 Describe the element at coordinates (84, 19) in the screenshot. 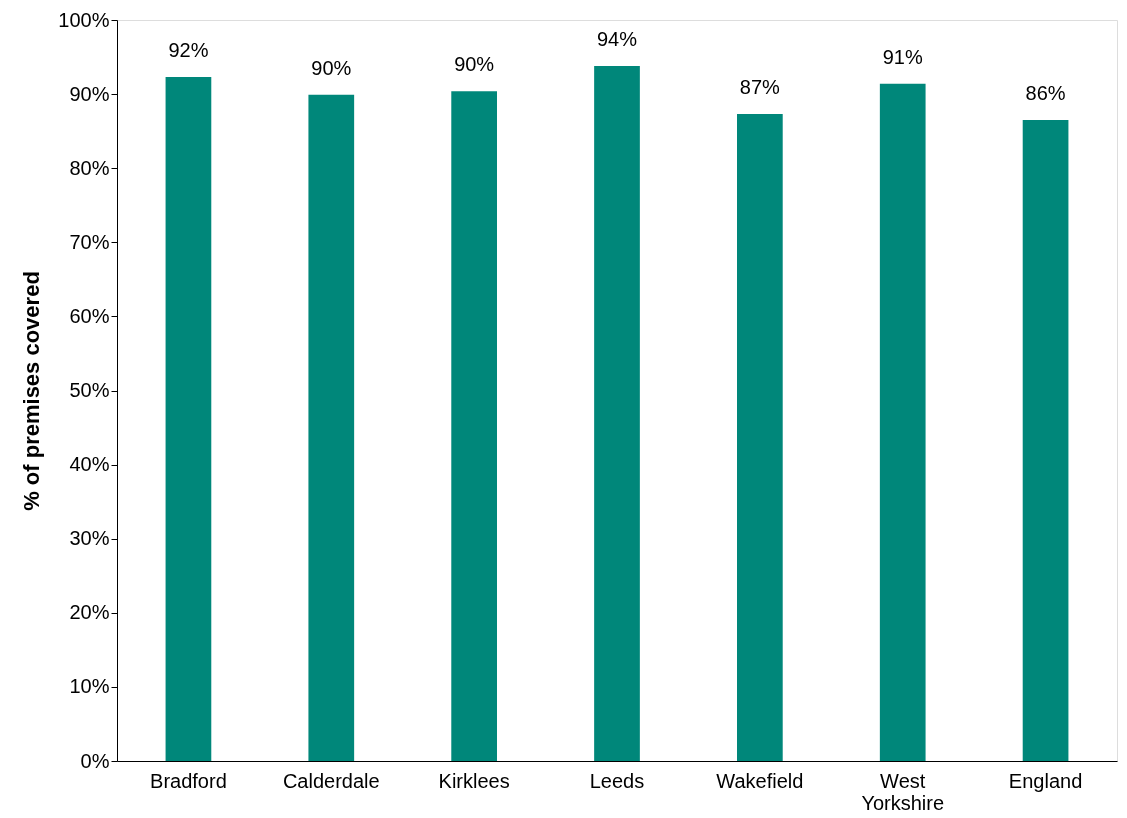

I see `y-tick-label: 100%` at that location.